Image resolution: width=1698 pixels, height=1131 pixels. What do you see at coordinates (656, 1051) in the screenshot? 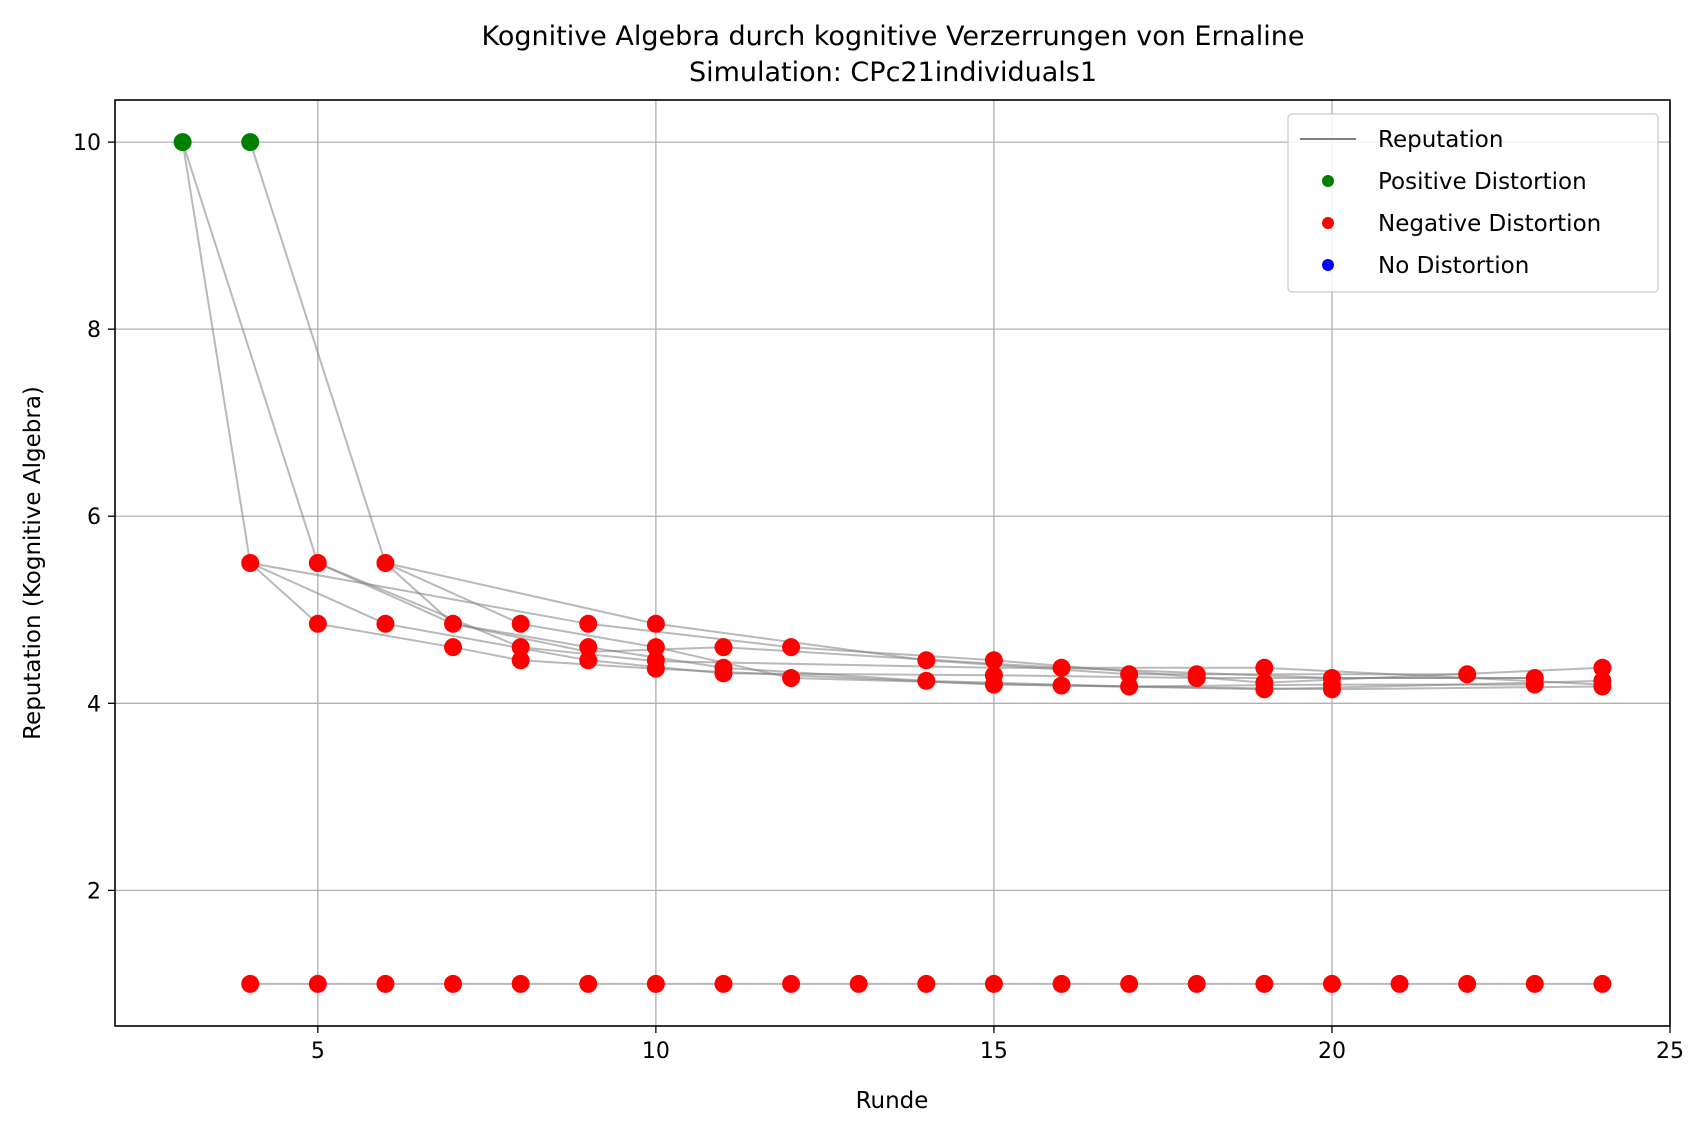
I see `x-tick-label: 10` at bounding box center [656, 1051].